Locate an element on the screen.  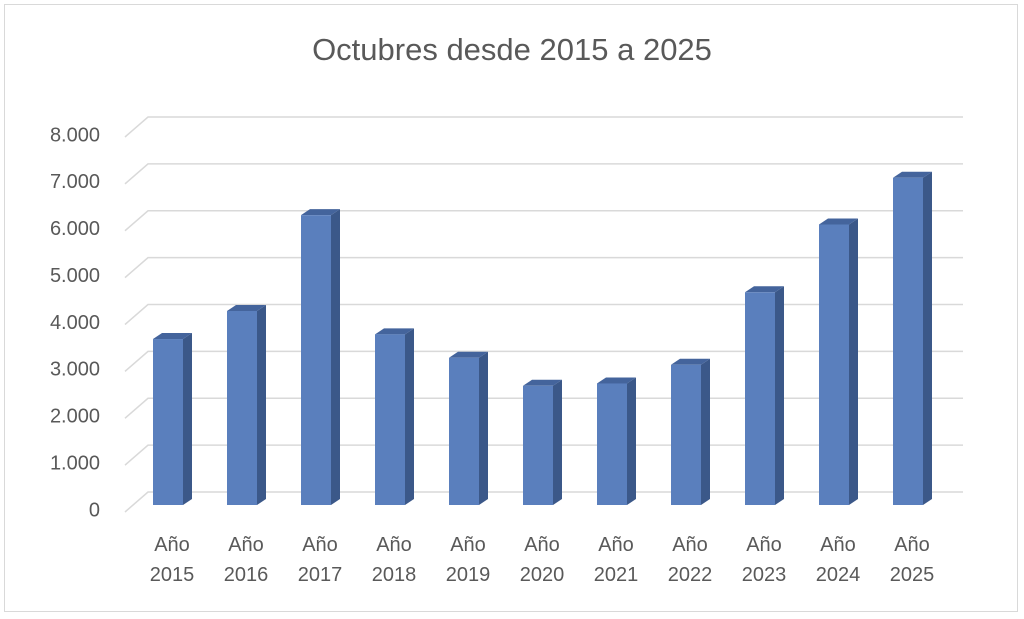
y-tick-label: 8.000 is located at coordinates (75, 135).